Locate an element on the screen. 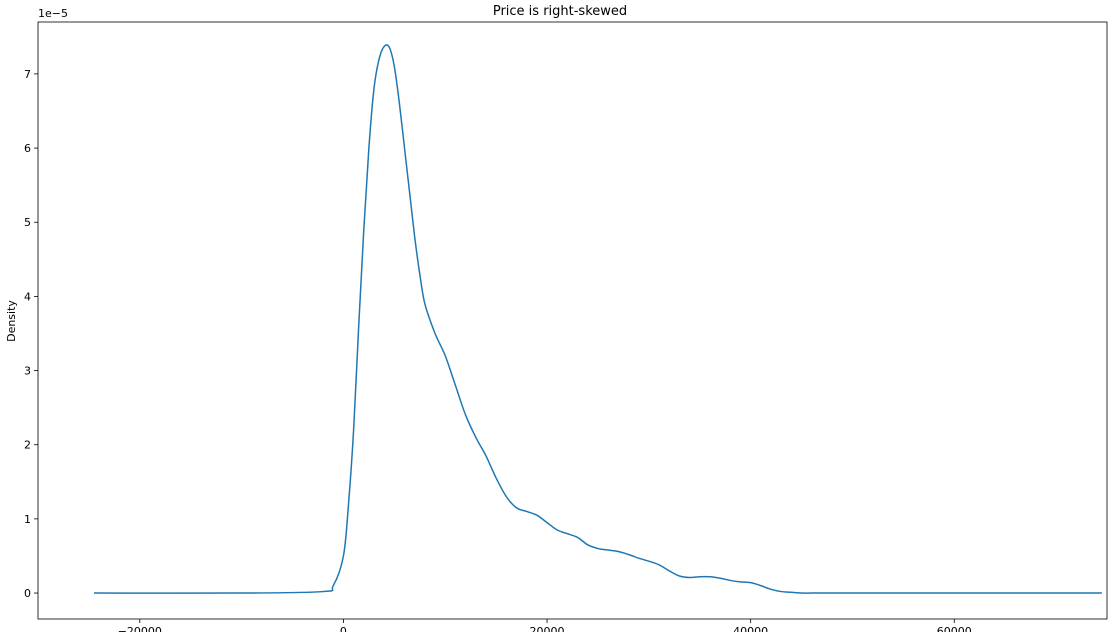 The height and width of the screenshot is (632, 1120). x-axis-ticks: −20000 0 20000 40000 60000 is located at coordinates (545, 625).